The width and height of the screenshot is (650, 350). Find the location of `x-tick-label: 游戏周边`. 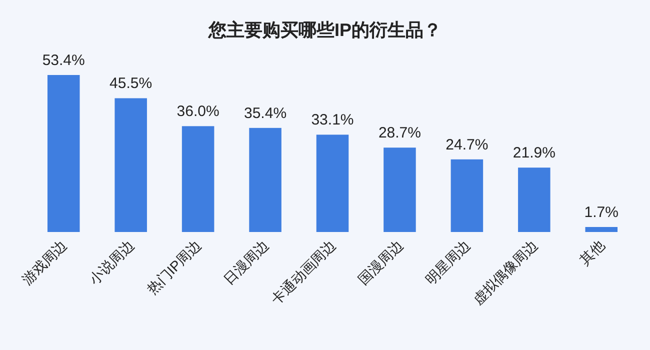

x-tick-label: 游戏周边 is located at coordinates (44, 262).